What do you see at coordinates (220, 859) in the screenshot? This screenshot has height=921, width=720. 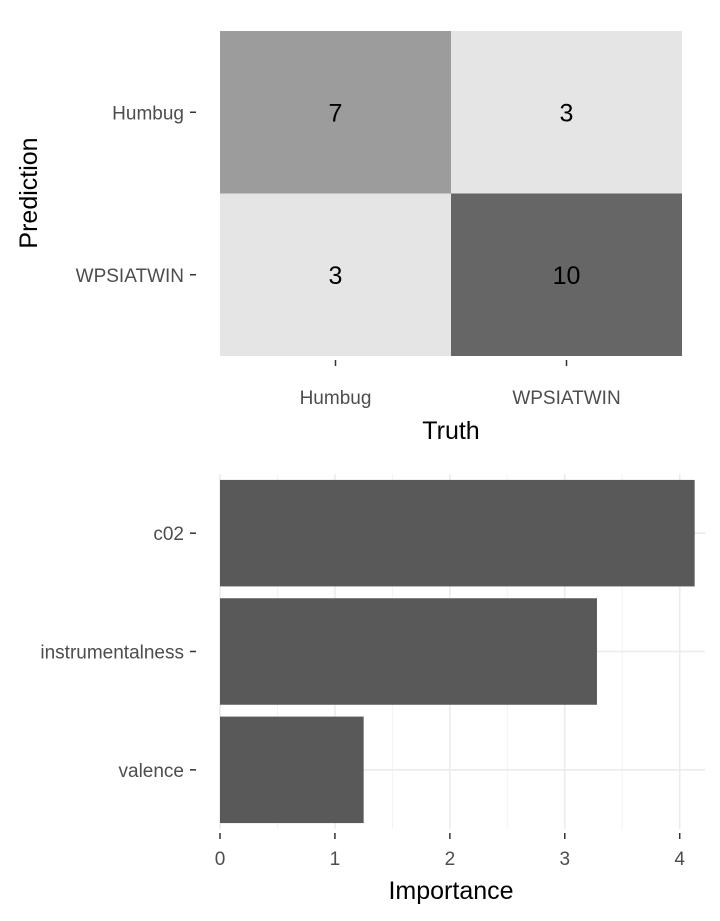 I see `bar-x-tick-label: 0` at bounding box center [220, 859].